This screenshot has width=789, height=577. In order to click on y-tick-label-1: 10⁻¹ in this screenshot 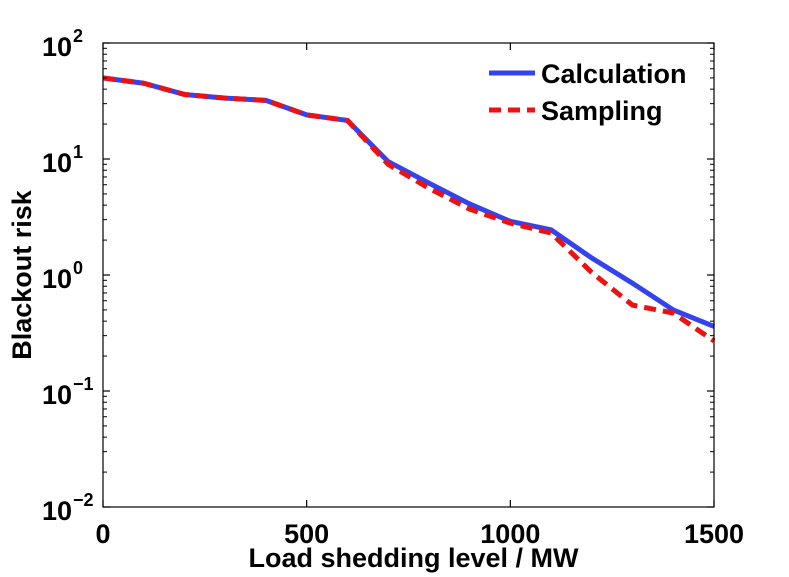, I will do `click(68, 392)`.